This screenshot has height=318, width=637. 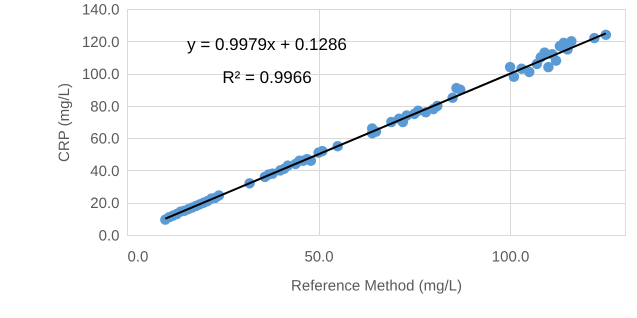 I want to click on x-tick-label: 0.0, so click(x=138, y=257).